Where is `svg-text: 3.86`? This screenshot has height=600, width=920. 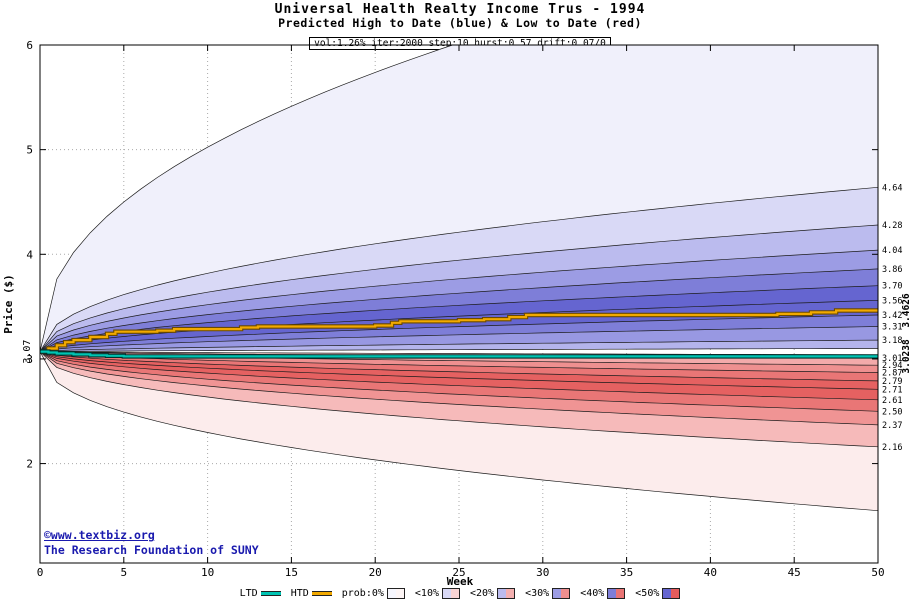
svg-text: 3.86 is located at coordinates (892, 270).